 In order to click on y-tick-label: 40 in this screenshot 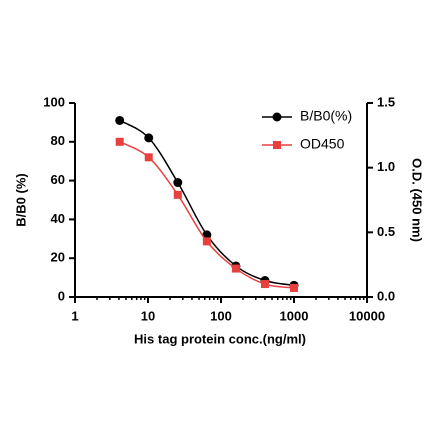, I will do `click(58, 218)`.